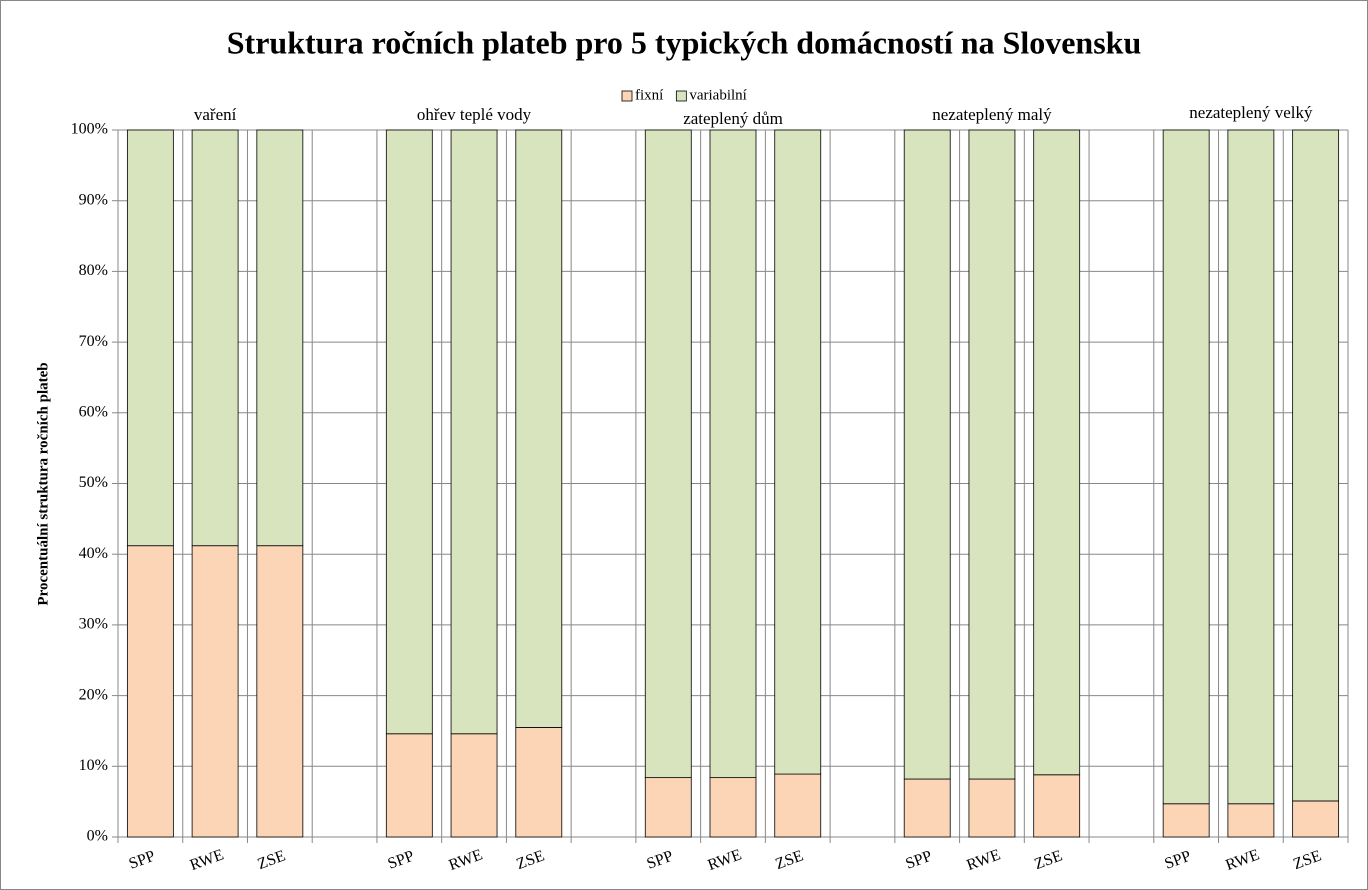  Describe the element at coordinates (89, 129) in the screenshot. I see `y-tick-label: 100%` at that location.